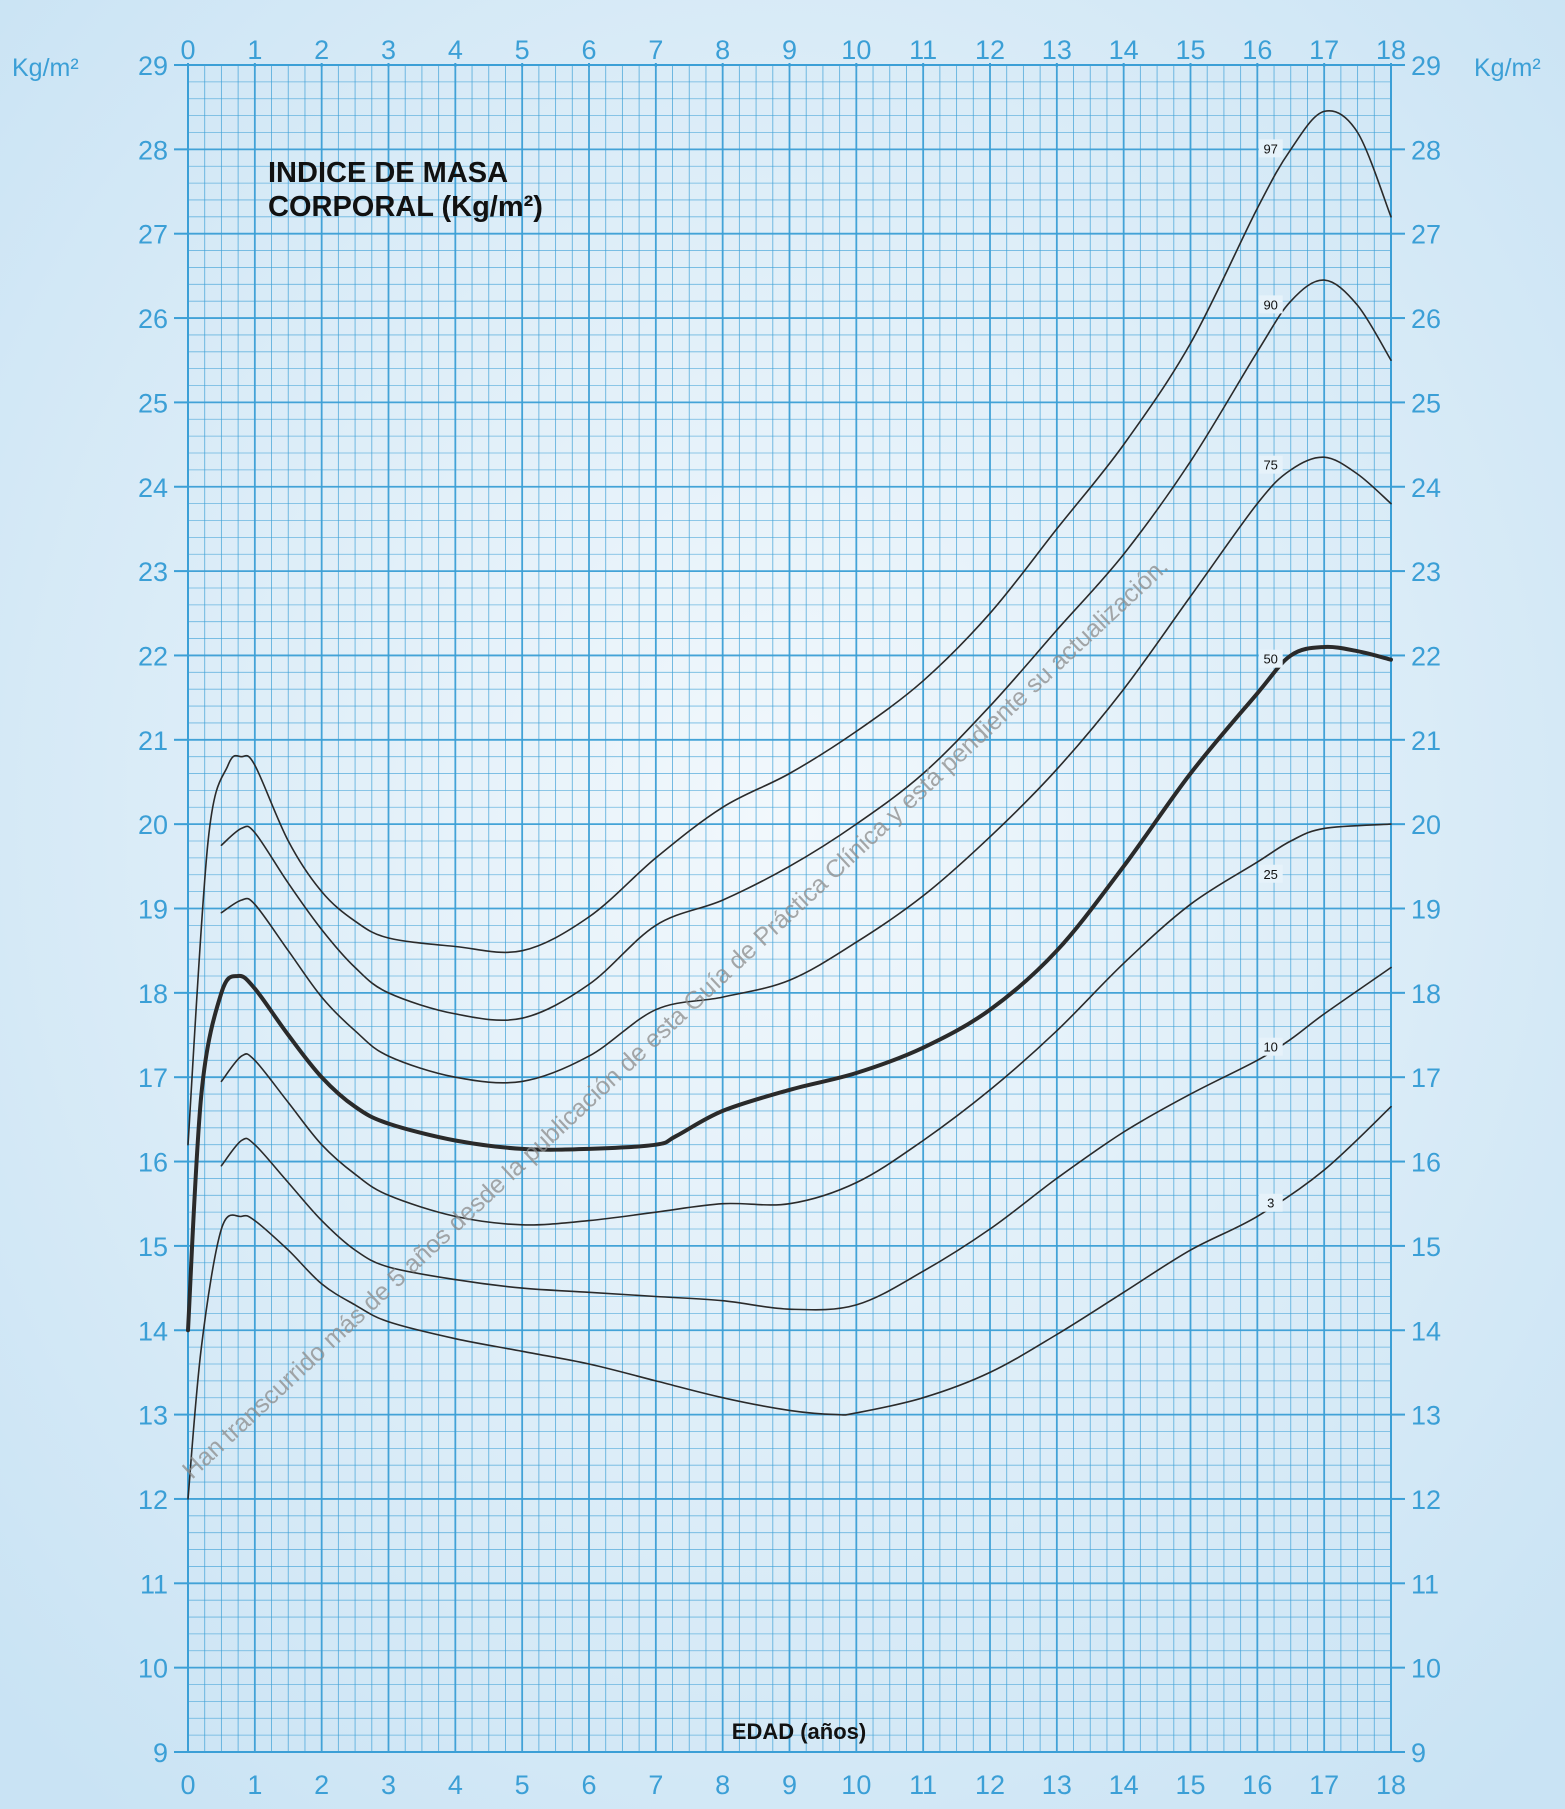 This screenshot has width=1565, height=1809. What do you see at coordinates (990, 50) in the screenshot?
I see `x-tick-label-top: 12` at bounding box center [990, 50].